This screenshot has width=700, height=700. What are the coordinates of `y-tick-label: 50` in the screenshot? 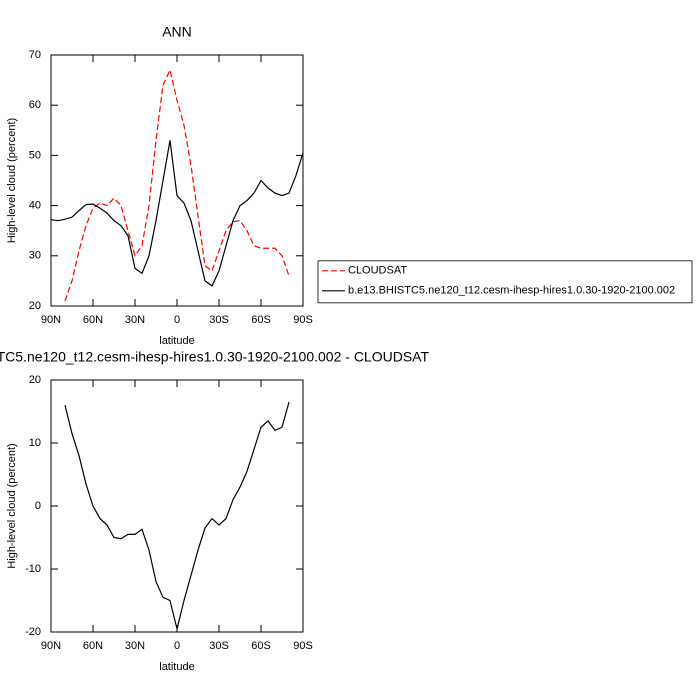 It's located at (35, 155).